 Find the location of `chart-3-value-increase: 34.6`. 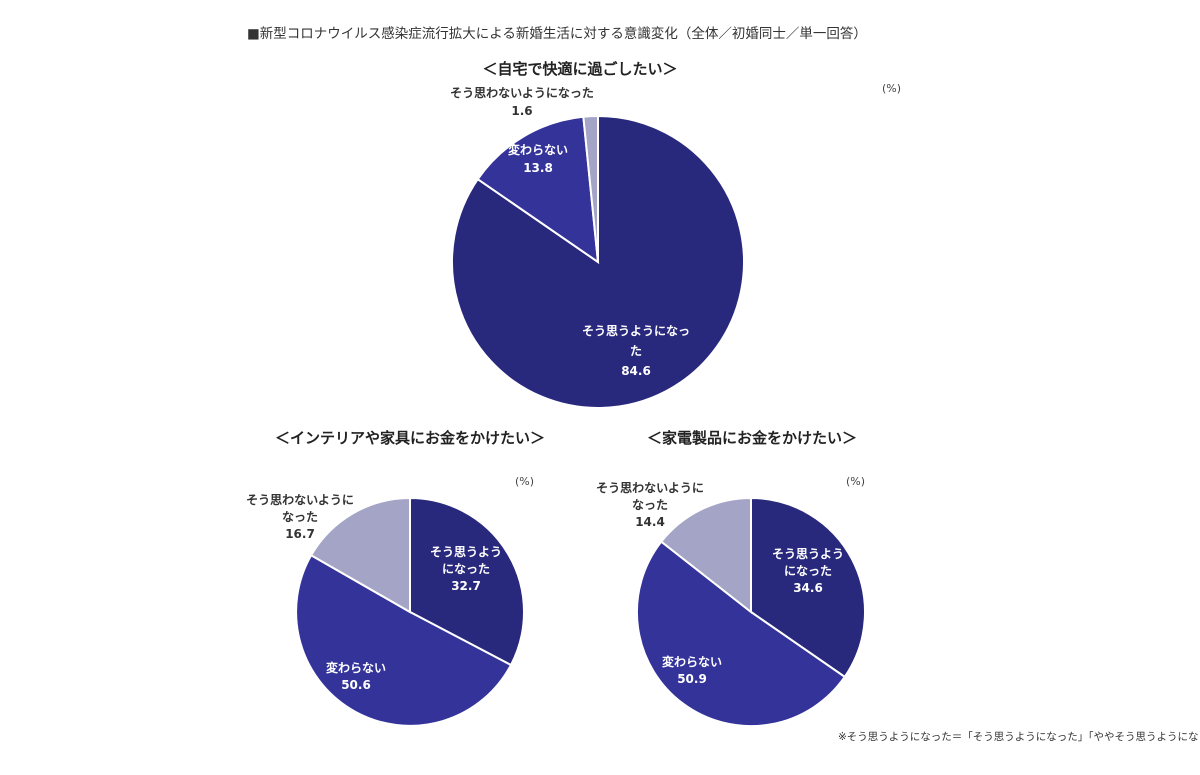

chart-3-value-increase: 34.6 is located at coordinates (808, 588).